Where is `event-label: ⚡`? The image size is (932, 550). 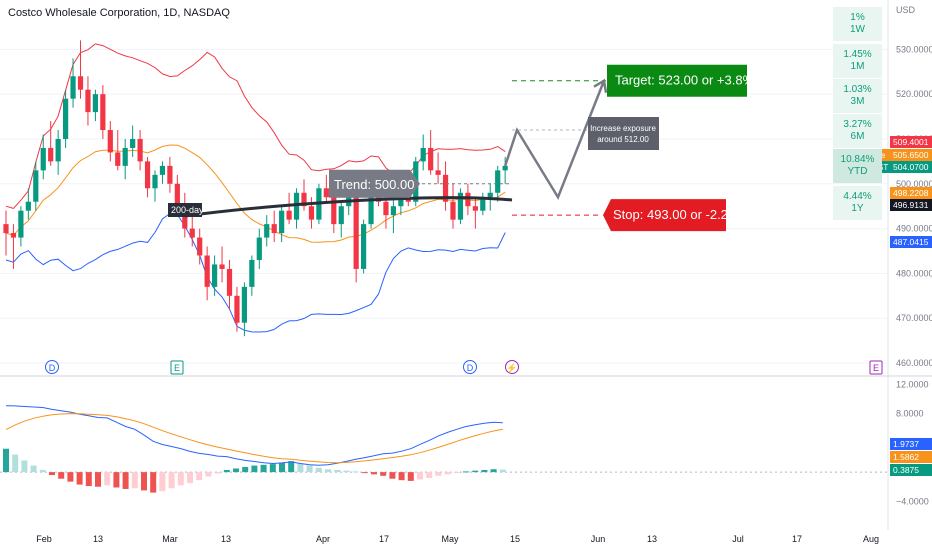
event-label: ⚡ is located at coordinates (511, 368).